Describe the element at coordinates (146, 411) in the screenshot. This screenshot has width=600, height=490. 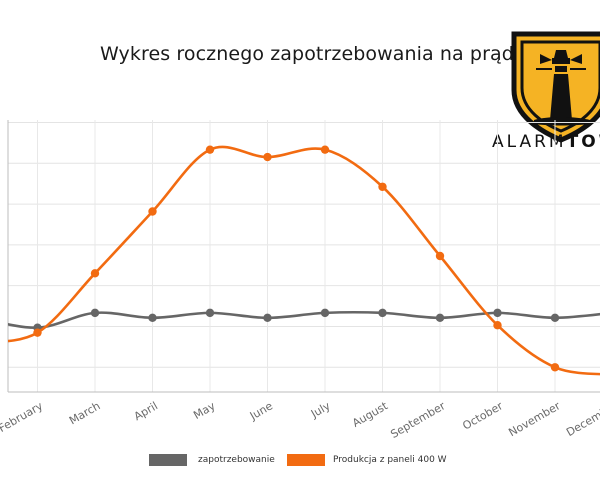
I see `x-tick-label: April` at that location.